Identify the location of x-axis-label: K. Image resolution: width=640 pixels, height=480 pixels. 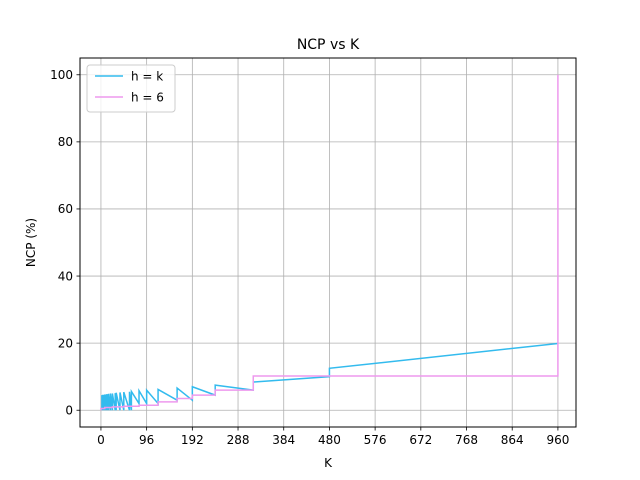
(328, 463).